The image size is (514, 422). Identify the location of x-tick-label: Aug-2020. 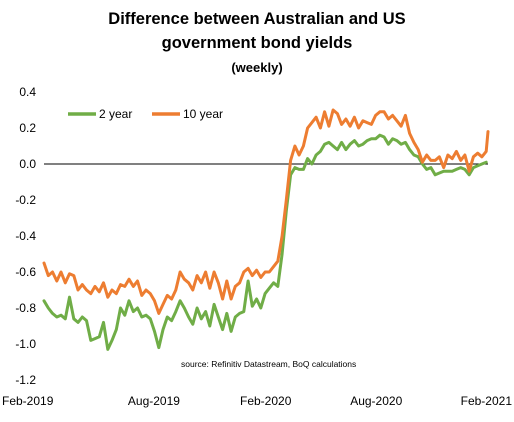
(376, 401).